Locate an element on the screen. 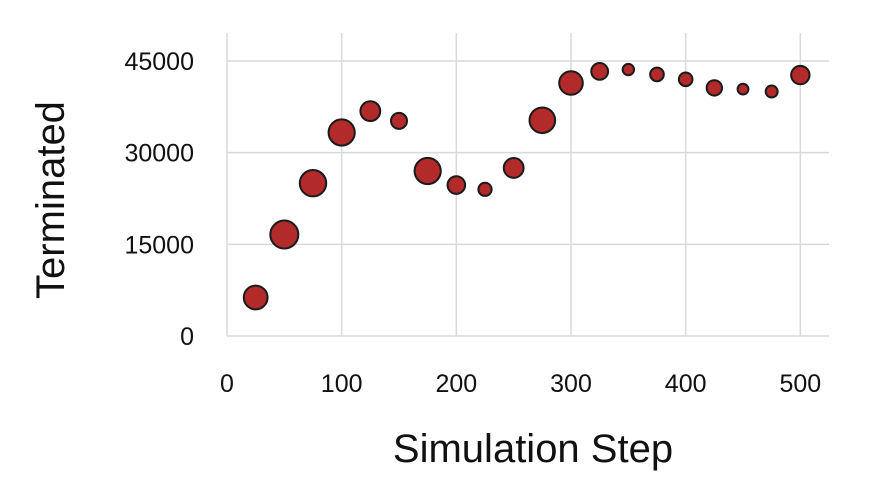 This screenshot has height=479, width=872. x-tick-label: 0 is located at coordinates (227, 384).